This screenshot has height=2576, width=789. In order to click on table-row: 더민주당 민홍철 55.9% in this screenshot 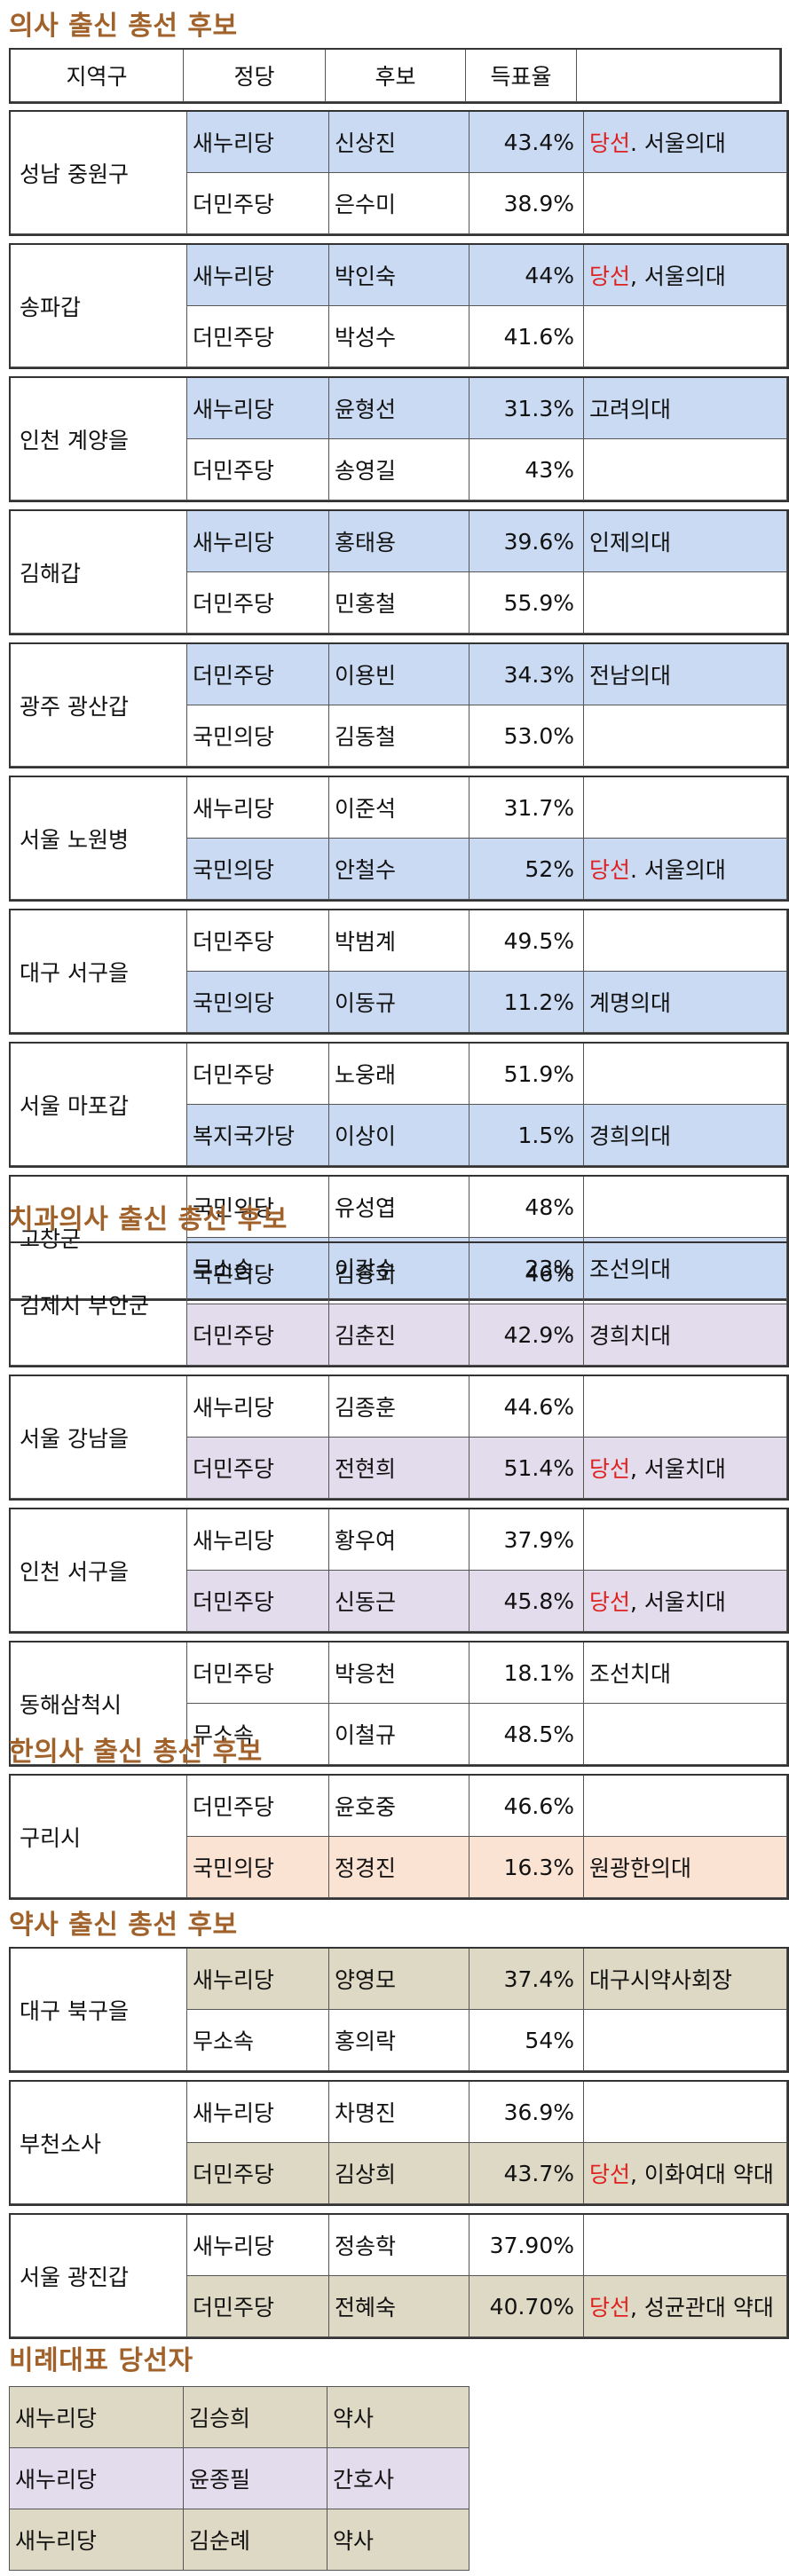, I will do `click(399, 603)`.